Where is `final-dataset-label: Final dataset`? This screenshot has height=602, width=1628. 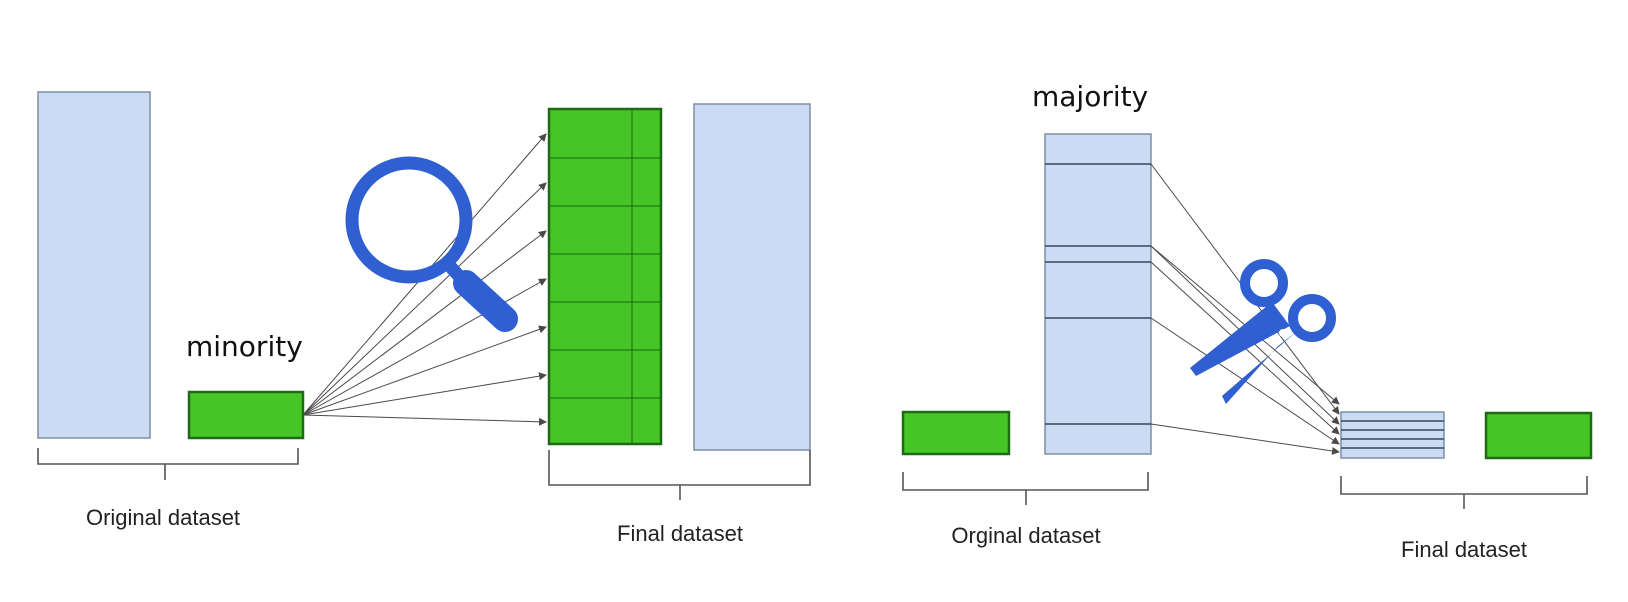 final-dataset-label: Final dataset is located at coordinates (680, 533).